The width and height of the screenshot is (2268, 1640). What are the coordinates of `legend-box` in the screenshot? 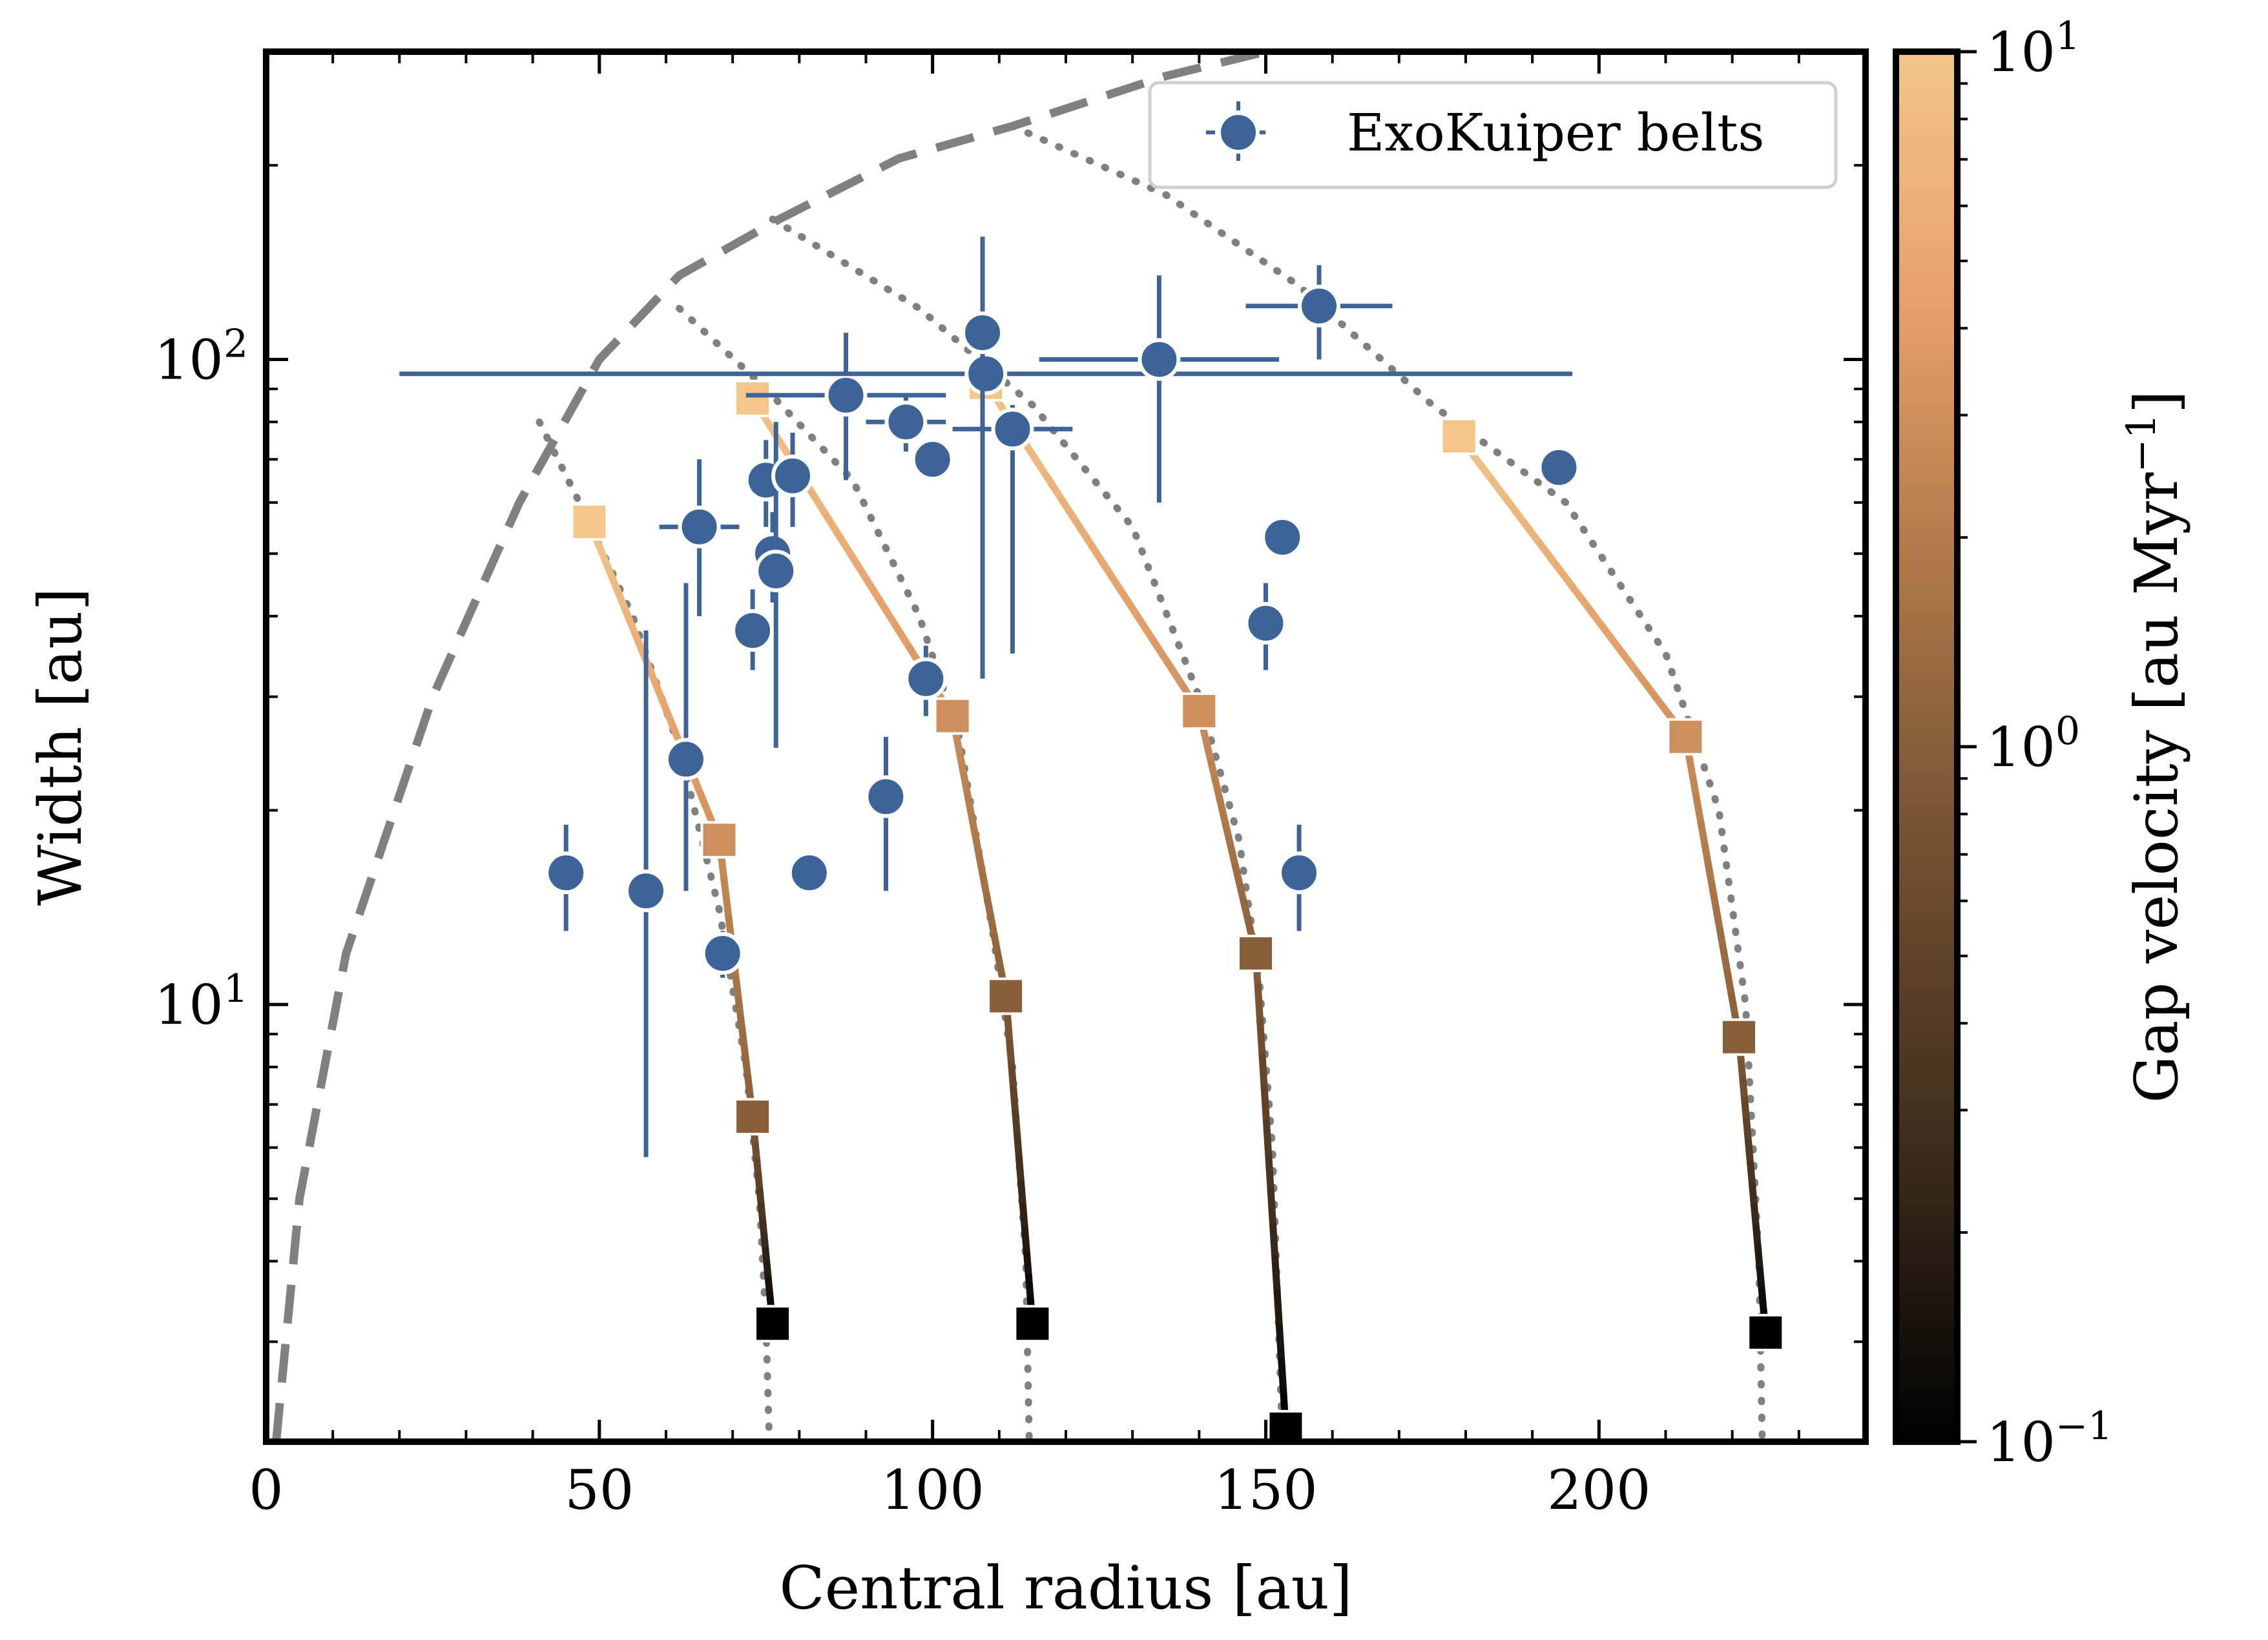 It's located at (1493, 135).